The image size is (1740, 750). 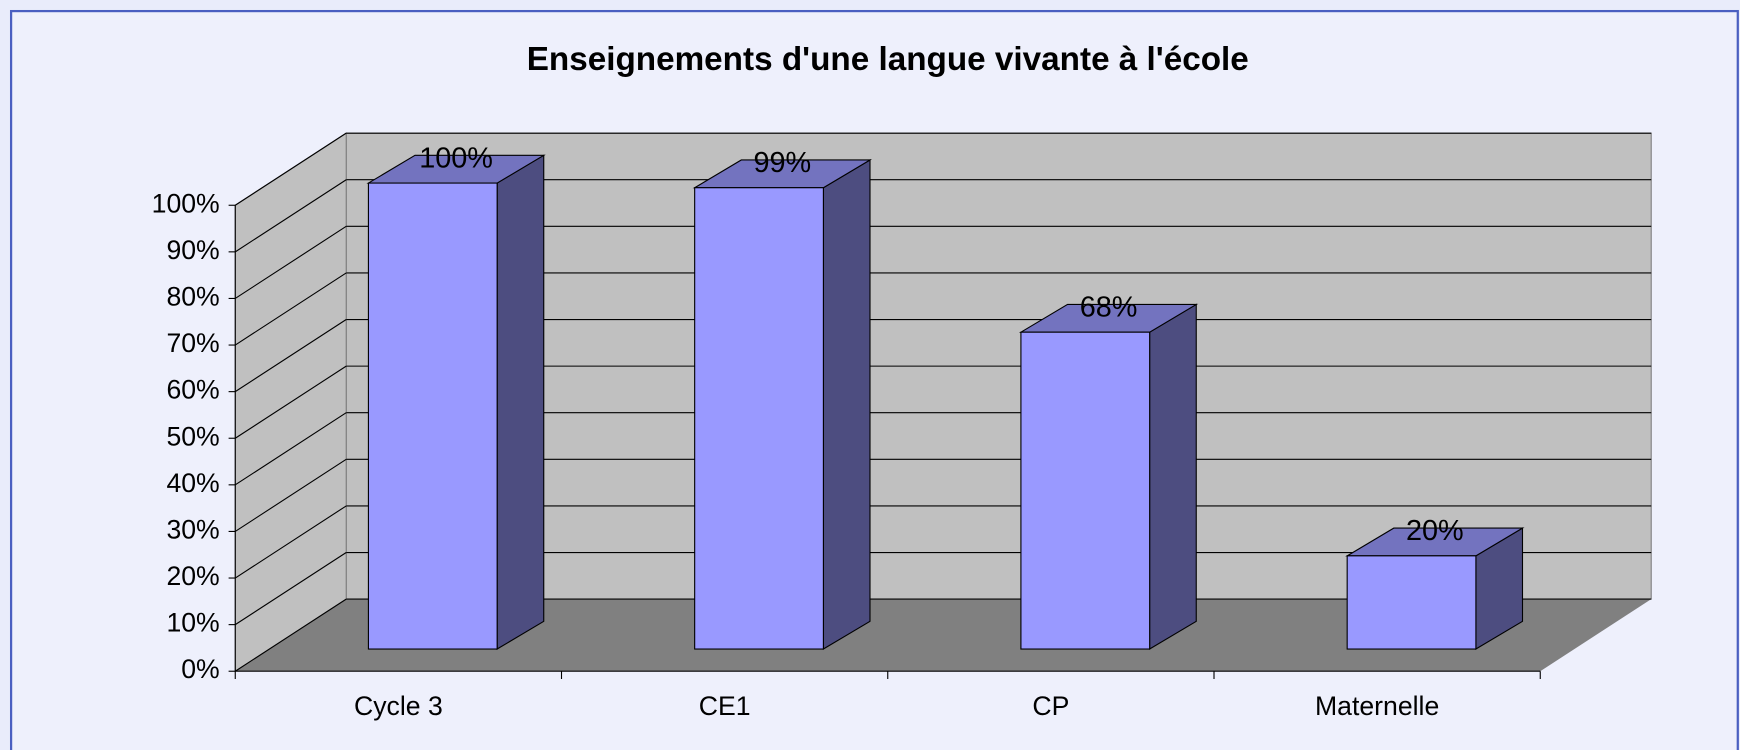 What do you see at coordinates (1050, 706) in the screenshot?
I see `x-tick-label: CP` at bounding box center [1050, 706].